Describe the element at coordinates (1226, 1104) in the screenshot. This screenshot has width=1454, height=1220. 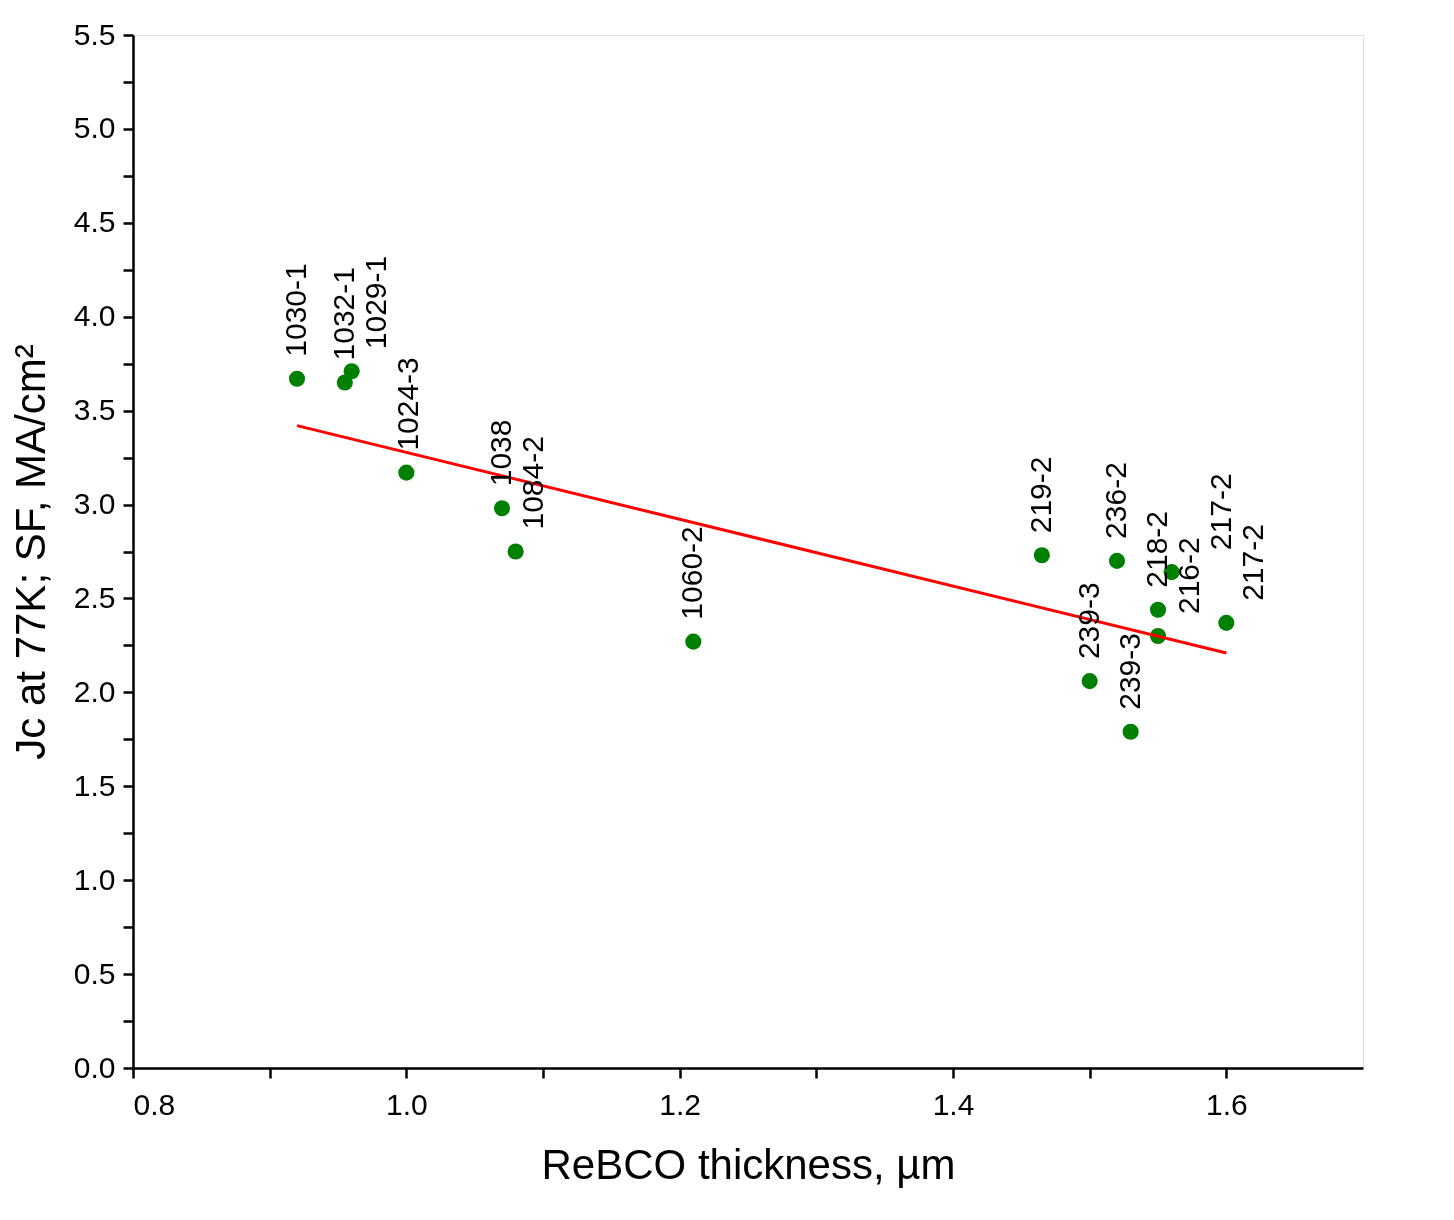
I see `x-tick-label: 1.6` at that location.